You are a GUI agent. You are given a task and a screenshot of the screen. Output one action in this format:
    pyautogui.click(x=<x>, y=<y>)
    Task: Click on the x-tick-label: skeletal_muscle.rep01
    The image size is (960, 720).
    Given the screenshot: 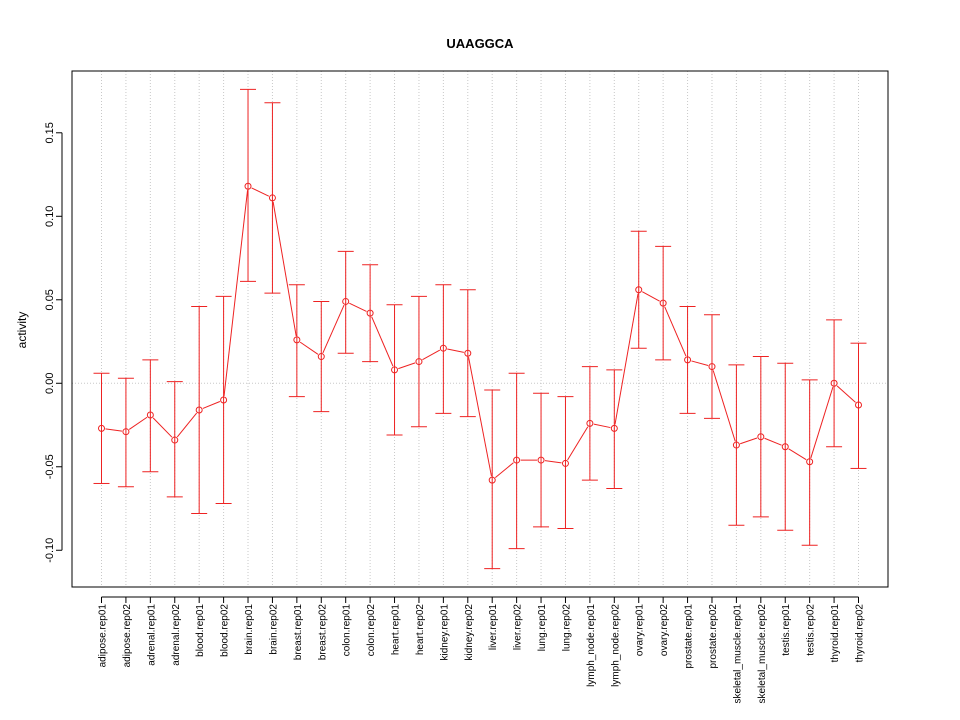 What is the action you would take?
    pyautogui.click(x=737, y=654)
    